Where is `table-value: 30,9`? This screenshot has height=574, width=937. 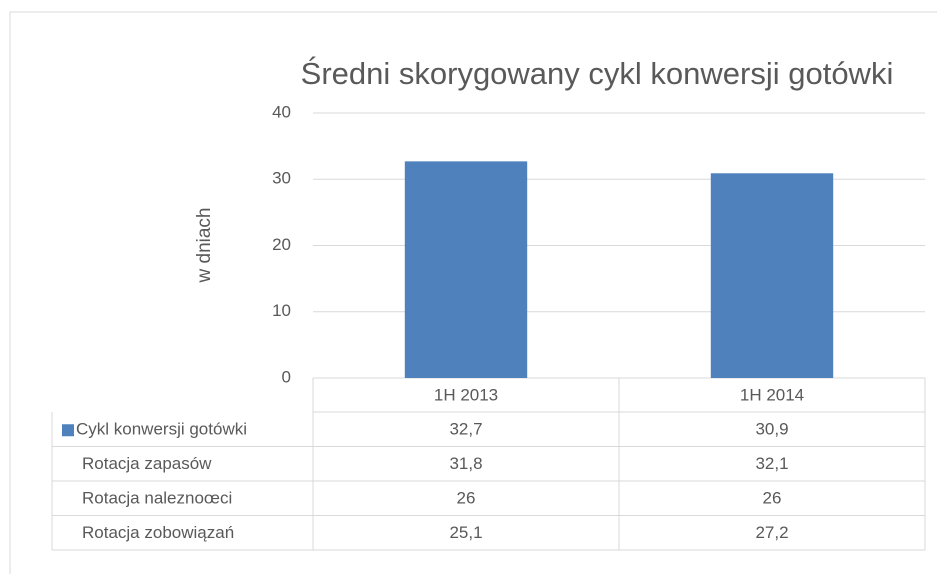
table-value: 30,9 is located at coordinates (771, 429).